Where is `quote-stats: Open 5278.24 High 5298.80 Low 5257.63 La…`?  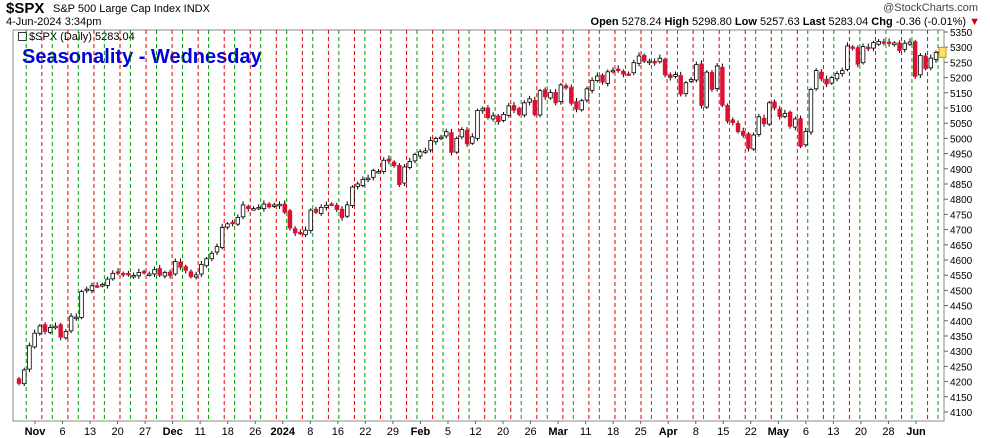
quote-stats: Open 5278.24 High 5298.80 Low 5257.63 La… is located at coordinates (785, 22).